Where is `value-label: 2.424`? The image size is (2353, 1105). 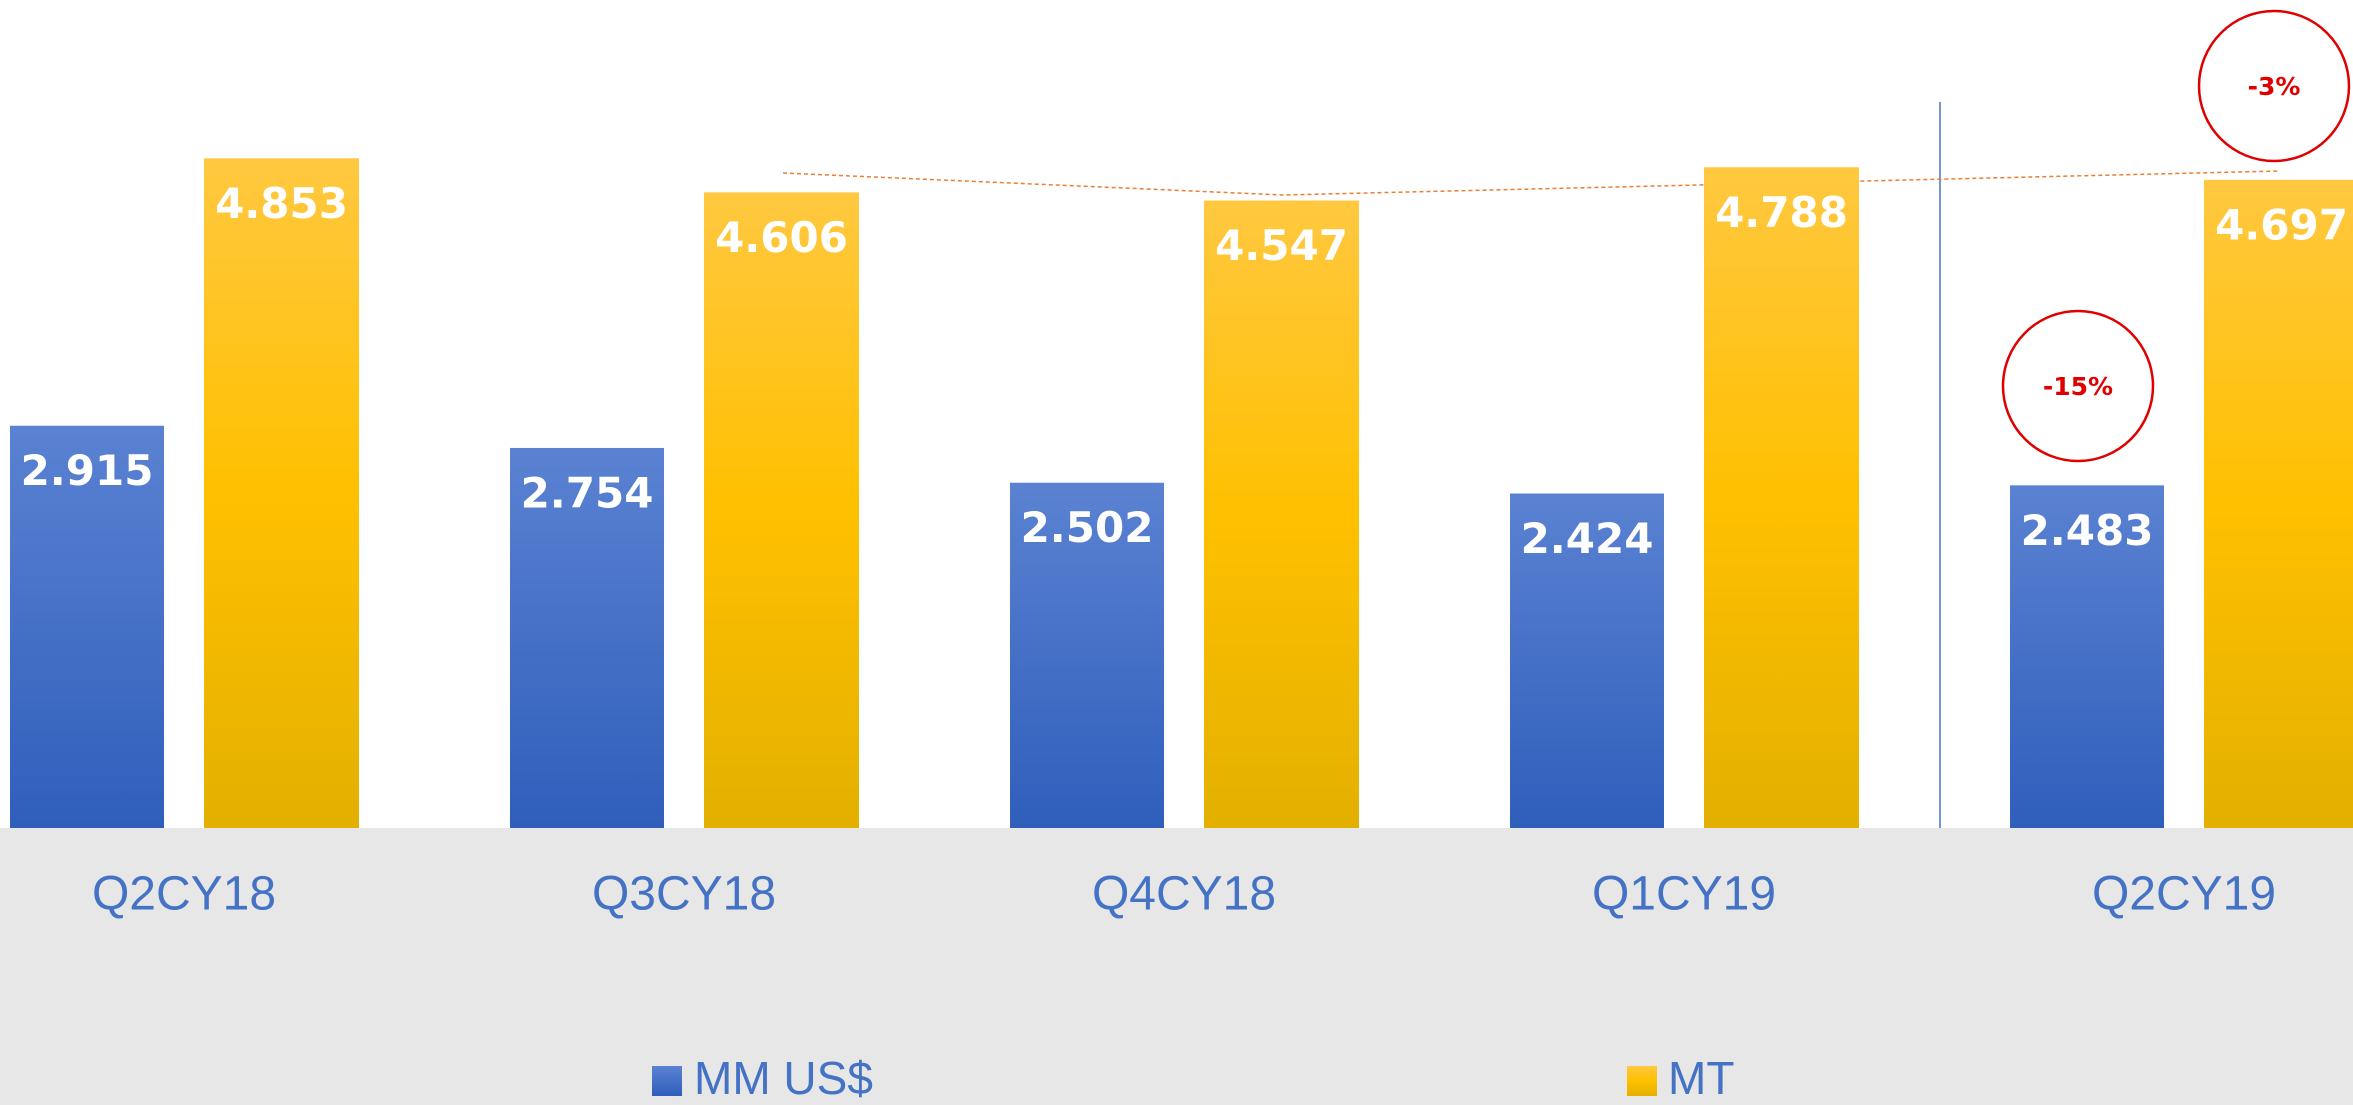
value-label: 2.424 is located at coordinates (1587, 538).